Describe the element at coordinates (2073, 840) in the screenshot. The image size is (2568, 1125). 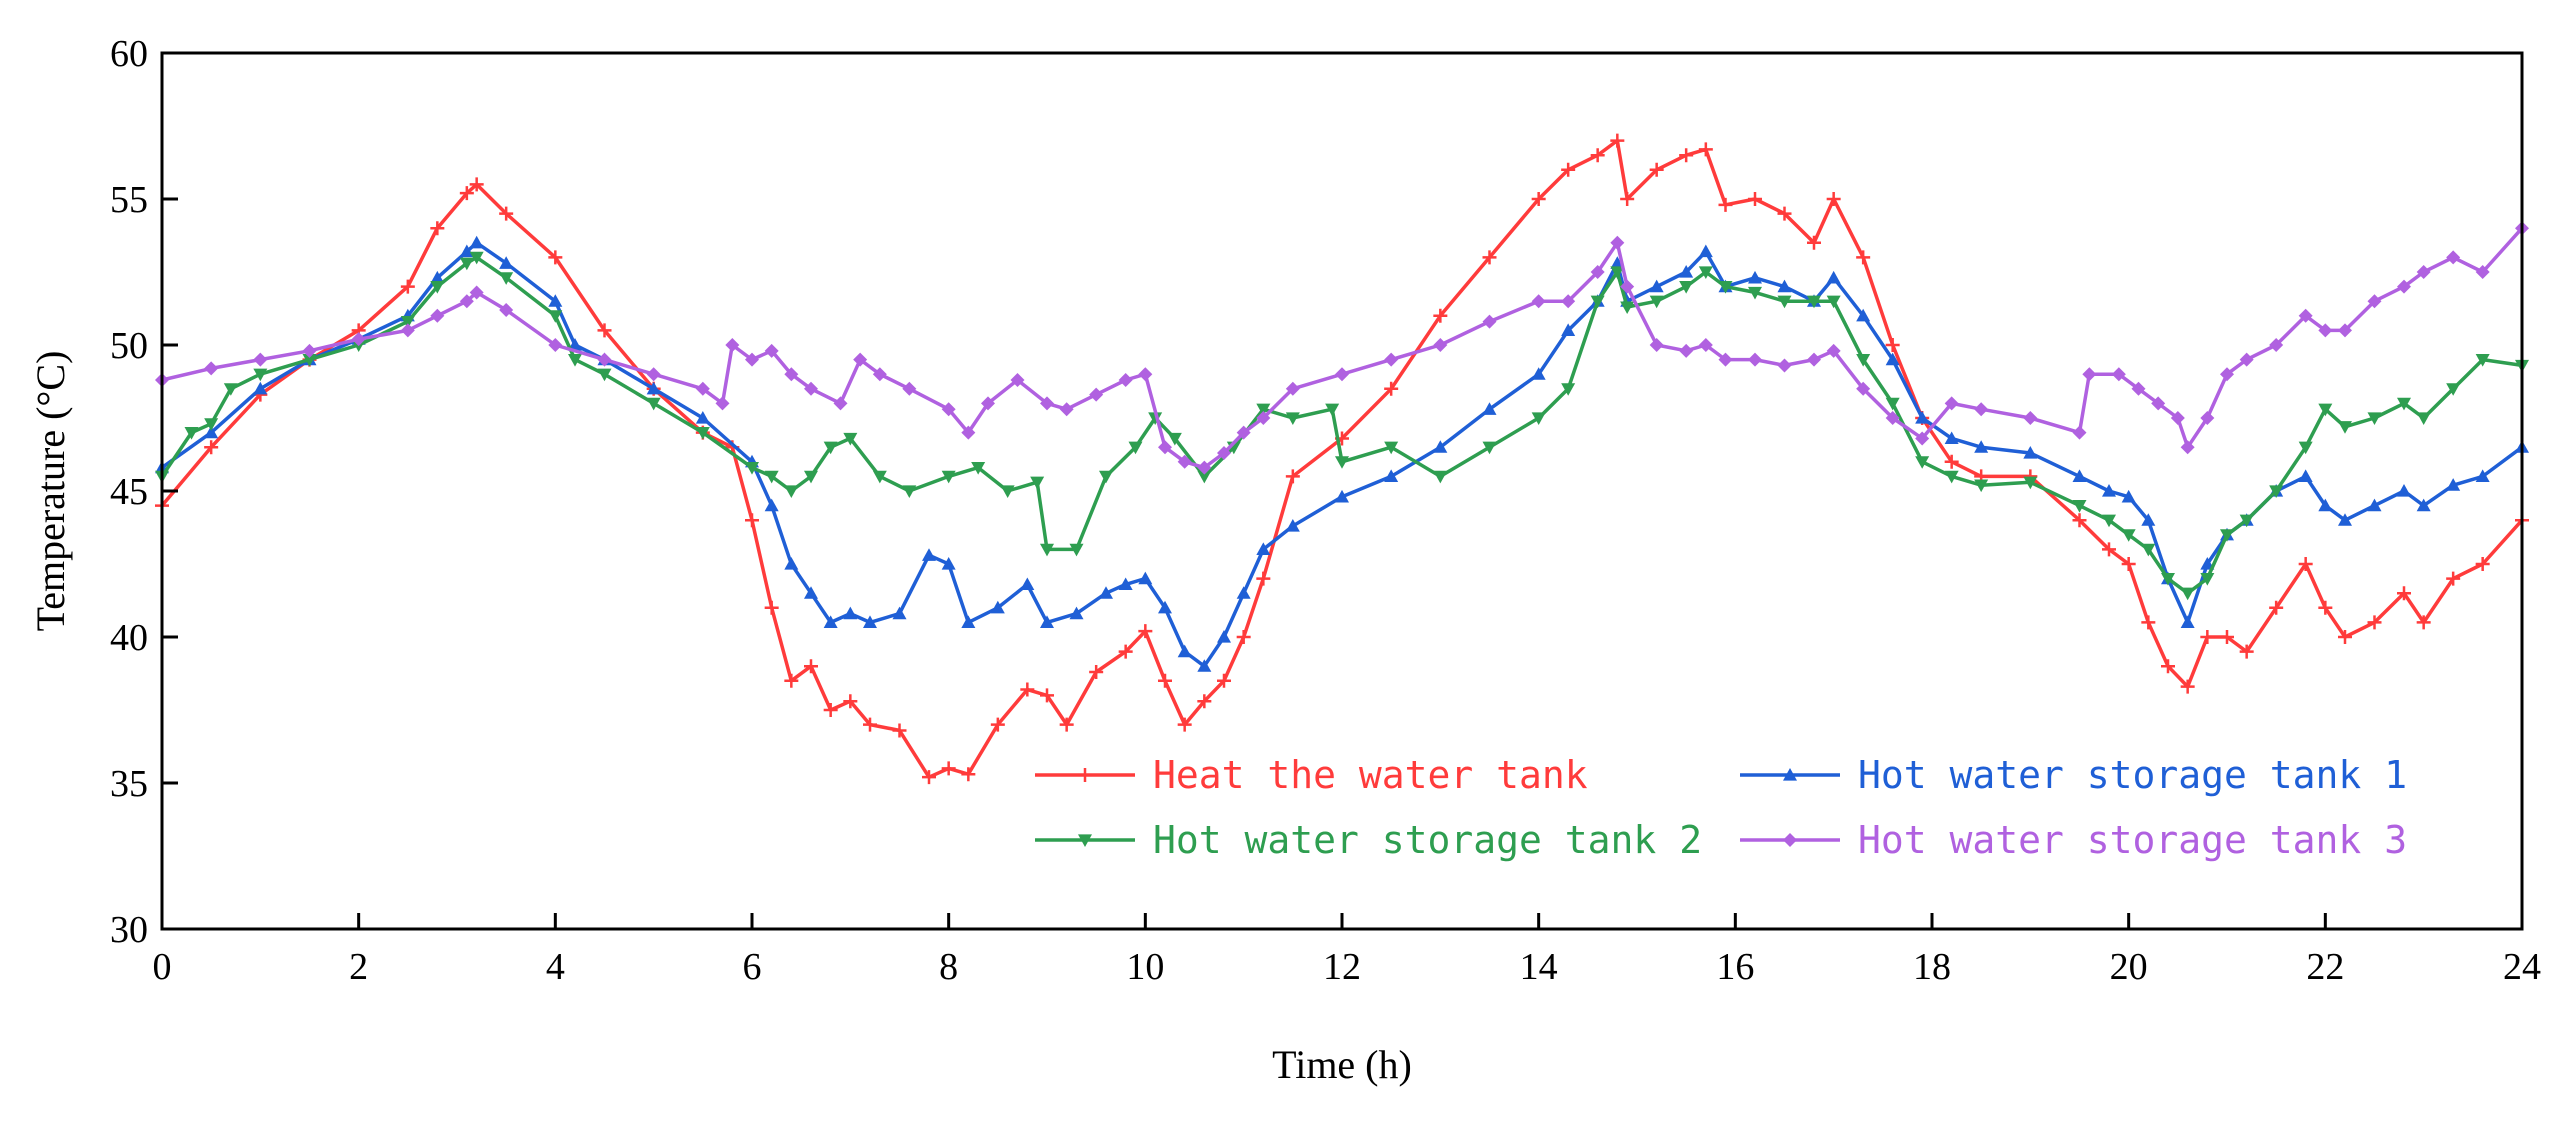
I see `legend-item: Hot water storage tank 3` at that location.